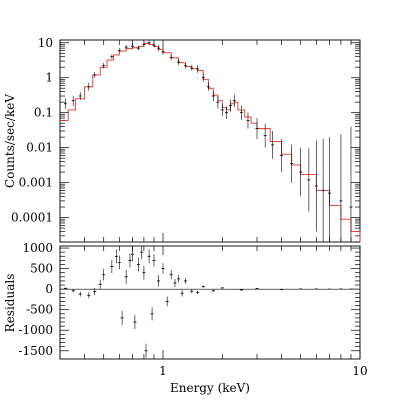  Describe the element at coordinates (35, 330) in the screenshot. I see `residuals-y-tick-label: -1000` at that location.